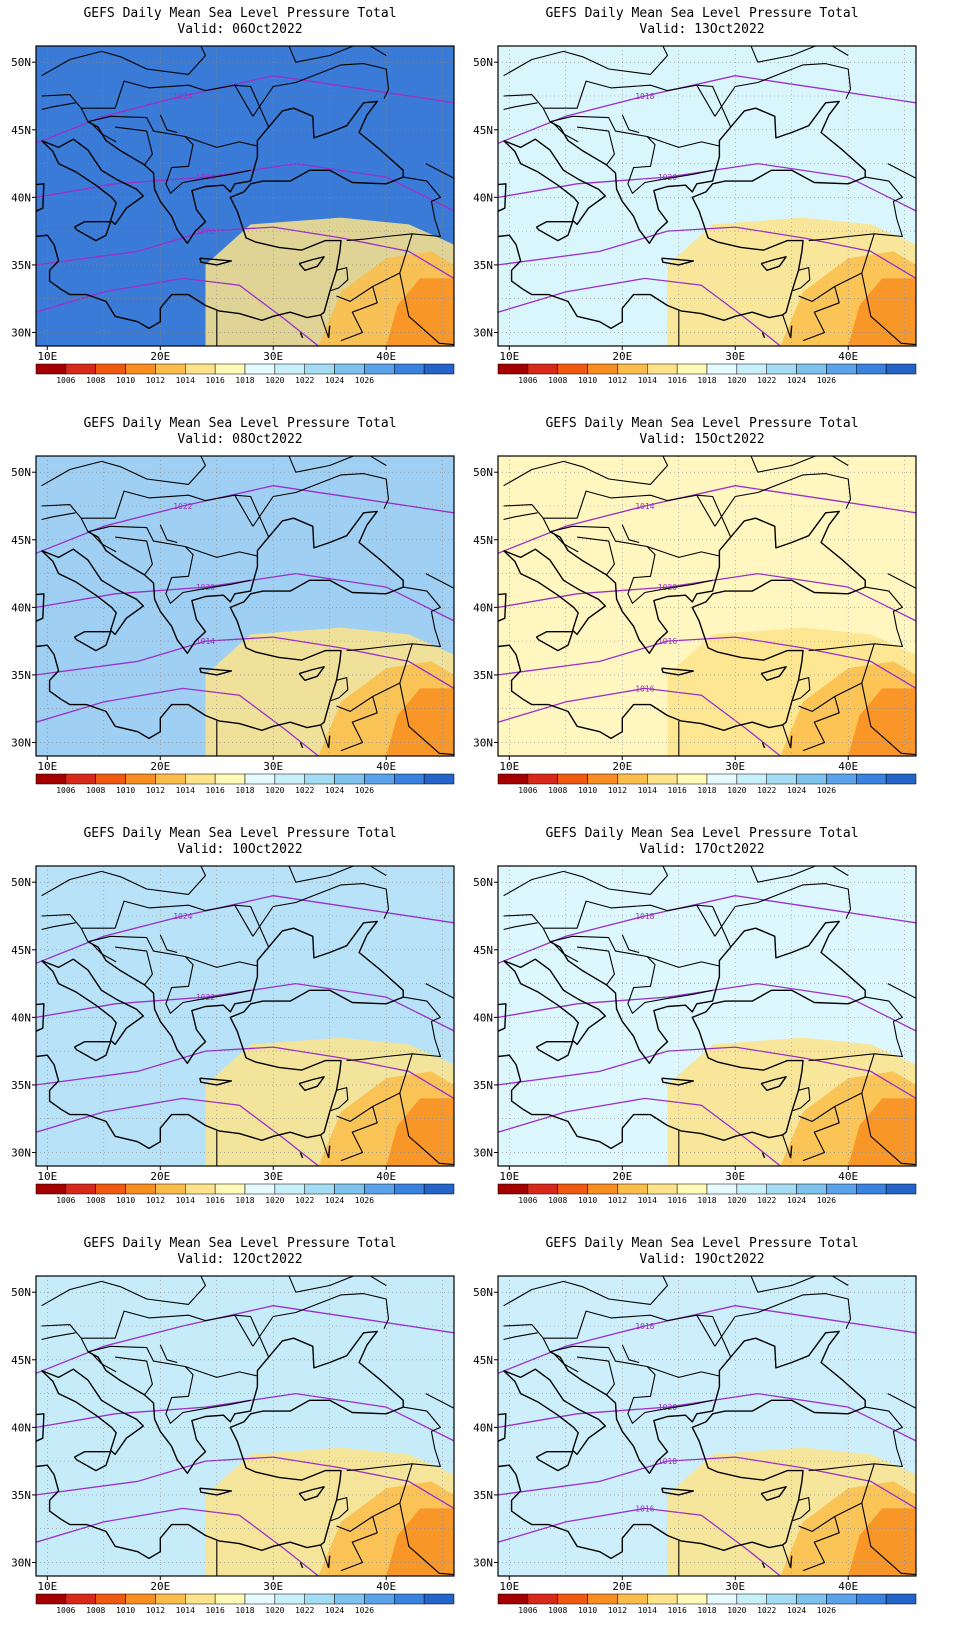  What do you see at coordinates (882, 1132) in the screenshot?
I see `pressure-shade-region` at bounding box center [882, 1132].